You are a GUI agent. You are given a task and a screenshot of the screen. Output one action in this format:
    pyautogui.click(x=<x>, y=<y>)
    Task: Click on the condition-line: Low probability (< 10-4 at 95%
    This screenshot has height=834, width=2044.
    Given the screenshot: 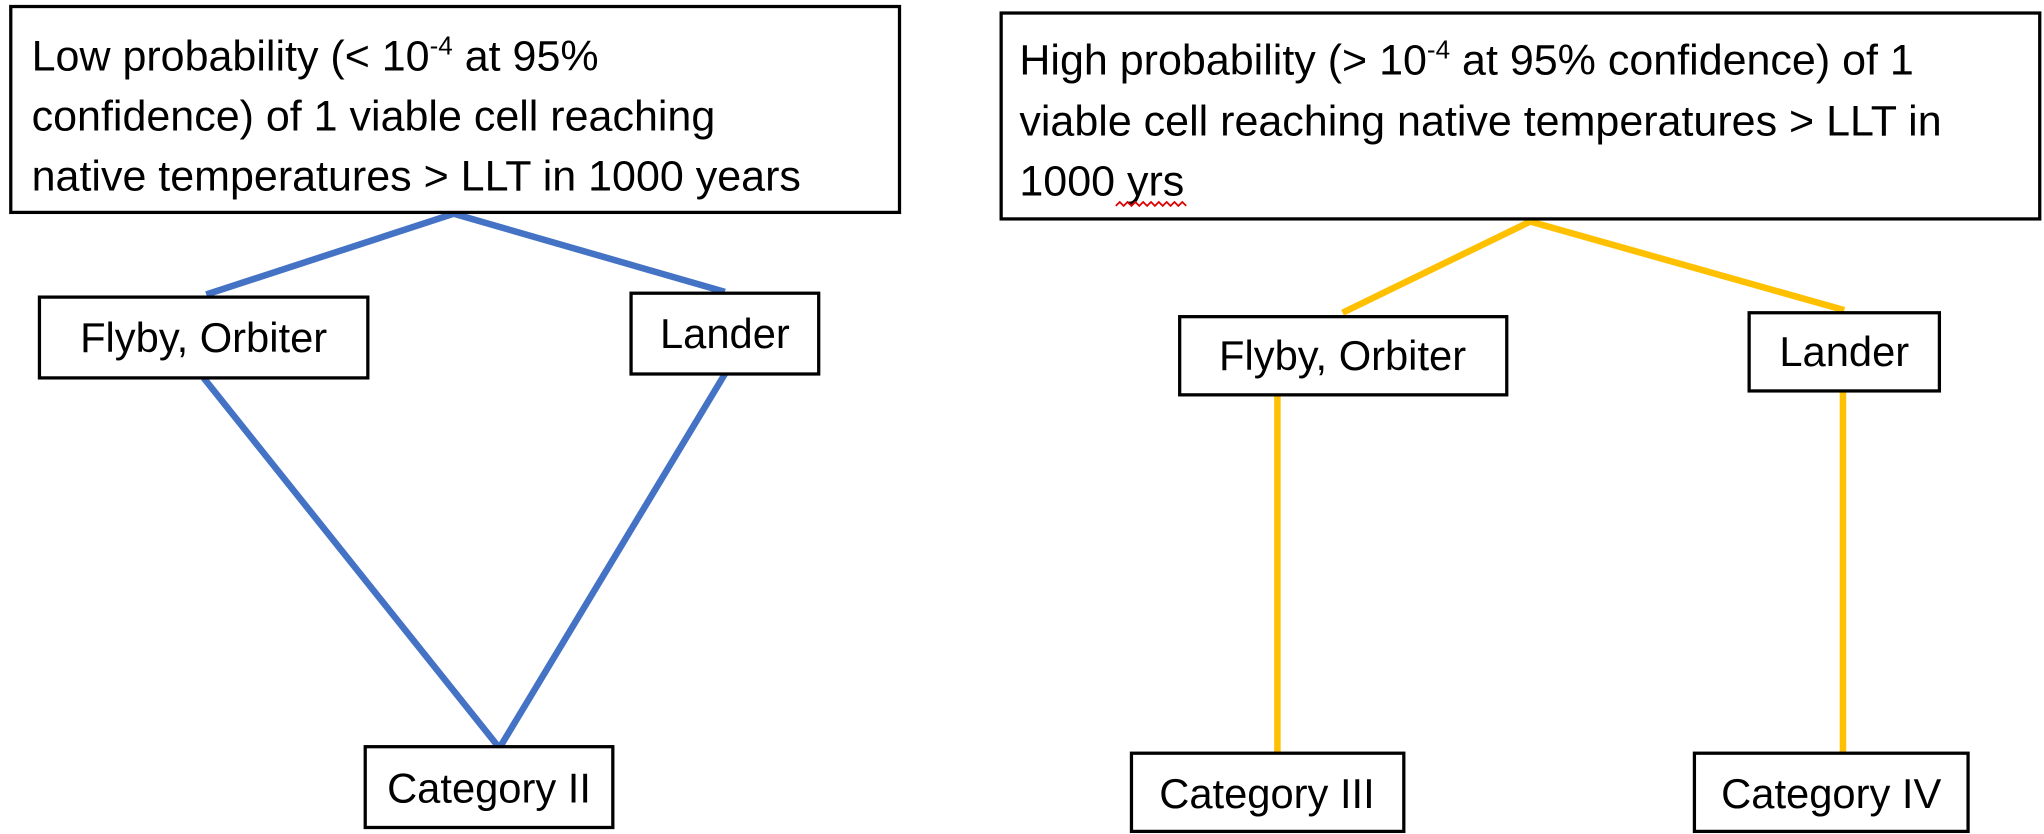 What is the action you would take?
    pyautogui.click(x=315, y=56)
    